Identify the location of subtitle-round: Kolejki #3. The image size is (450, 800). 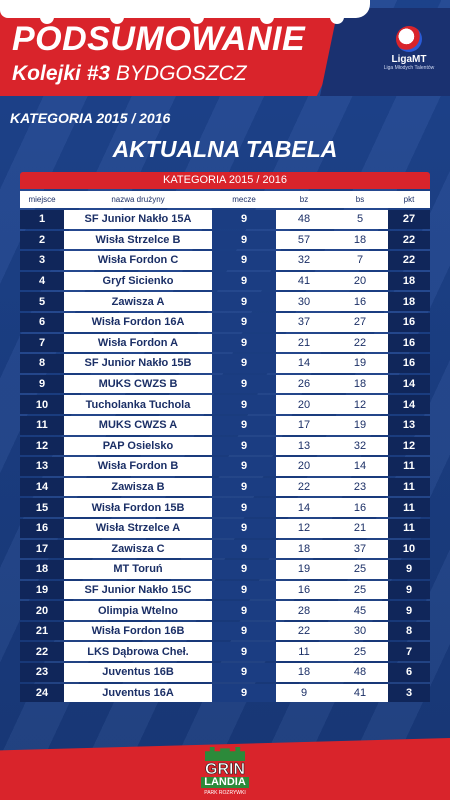
(61, 73).